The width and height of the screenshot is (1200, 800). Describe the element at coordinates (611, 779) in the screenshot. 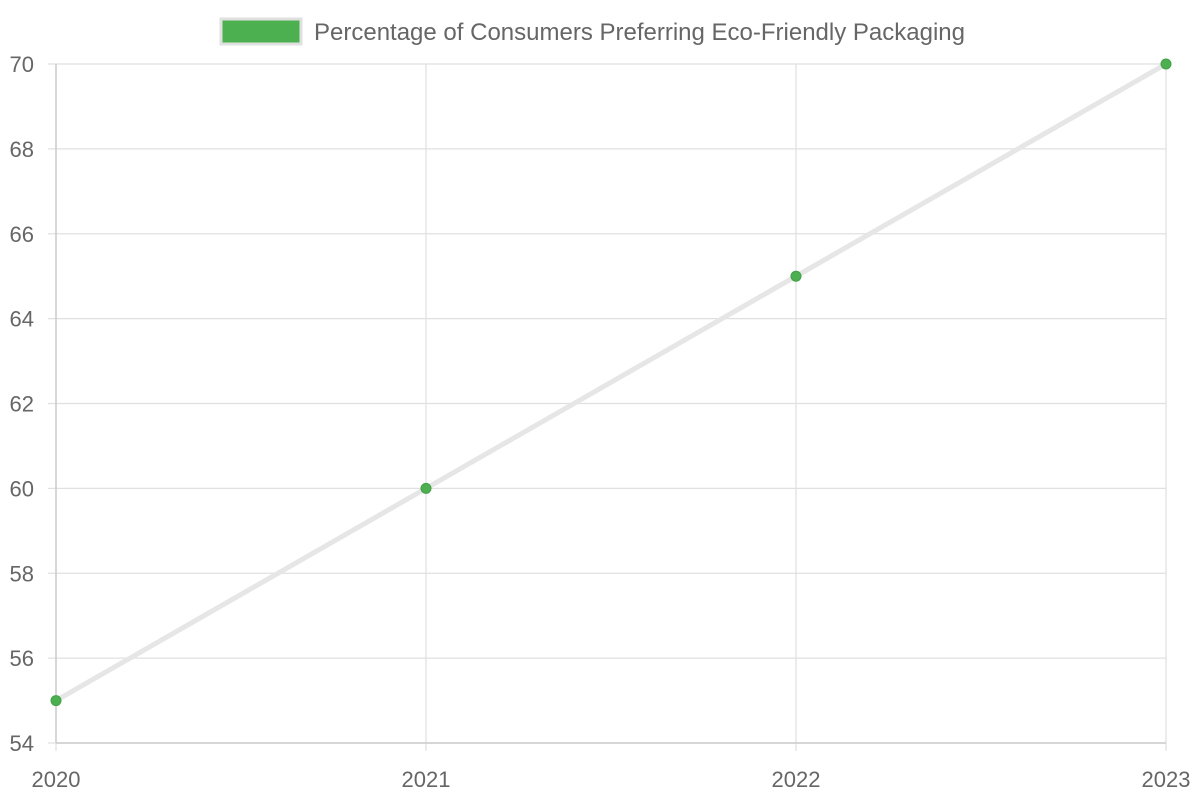

I see `x-axis-tick-labels: 2020 2021 2022 2023` at that location.